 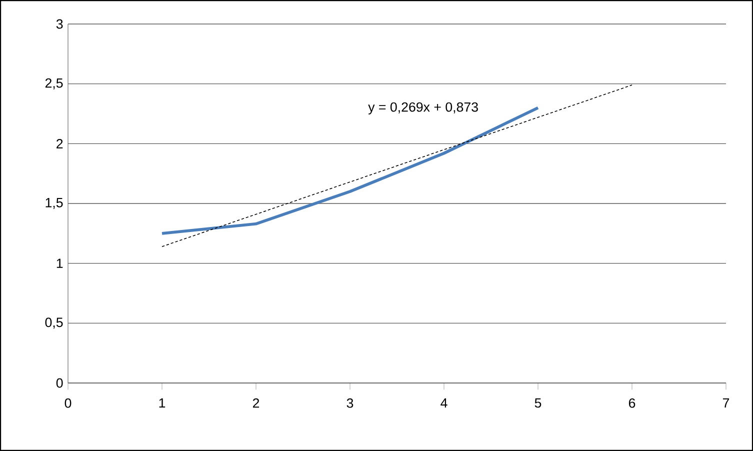 I want to click on annotation: y = 0,269x + 0,873, so click(x=423, y=108).